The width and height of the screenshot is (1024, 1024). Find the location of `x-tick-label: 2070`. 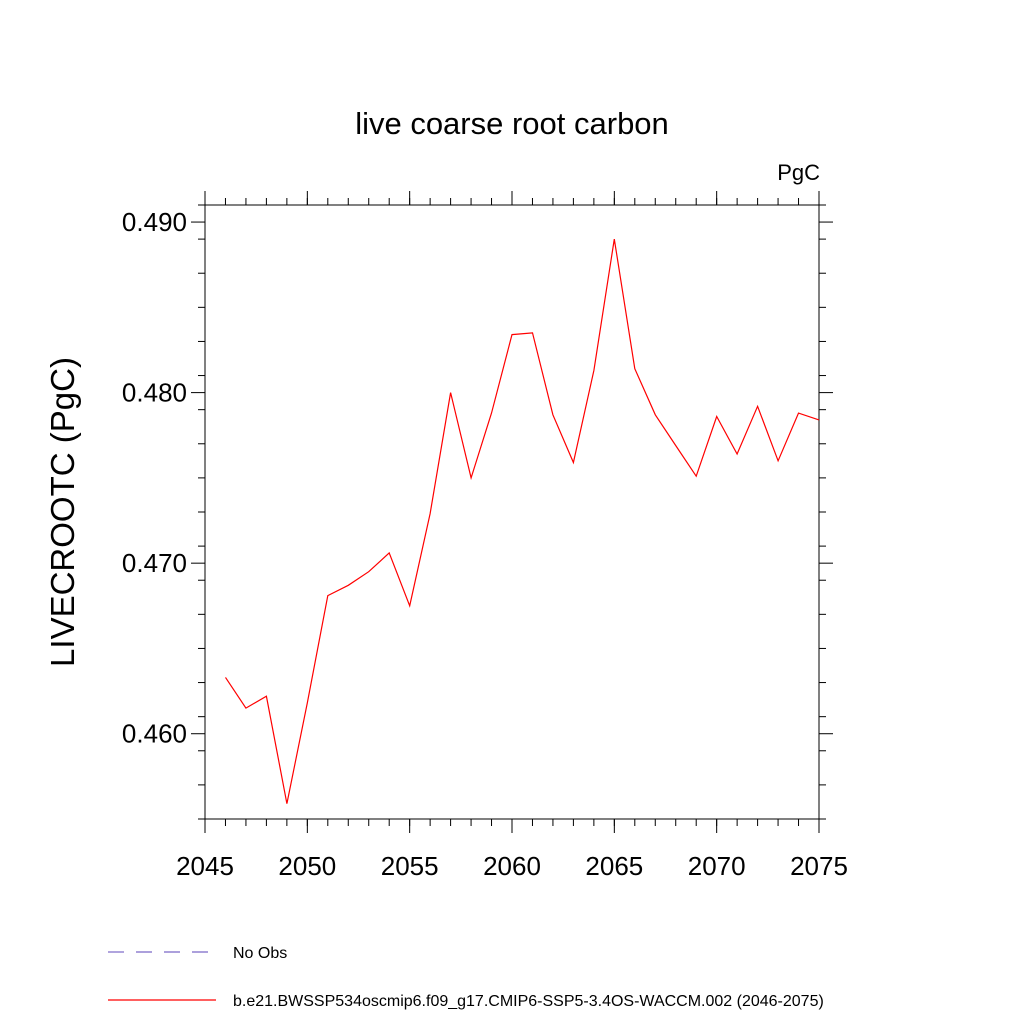

x-tick-label: 2070 is located at coordinates (717, 866).